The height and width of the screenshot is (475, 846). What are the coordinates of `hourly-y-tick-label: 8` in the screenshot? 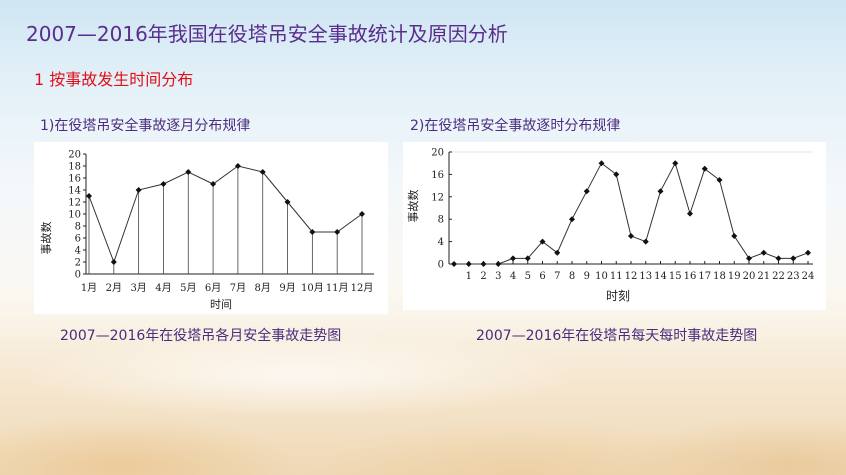 It's located at (441, 220).